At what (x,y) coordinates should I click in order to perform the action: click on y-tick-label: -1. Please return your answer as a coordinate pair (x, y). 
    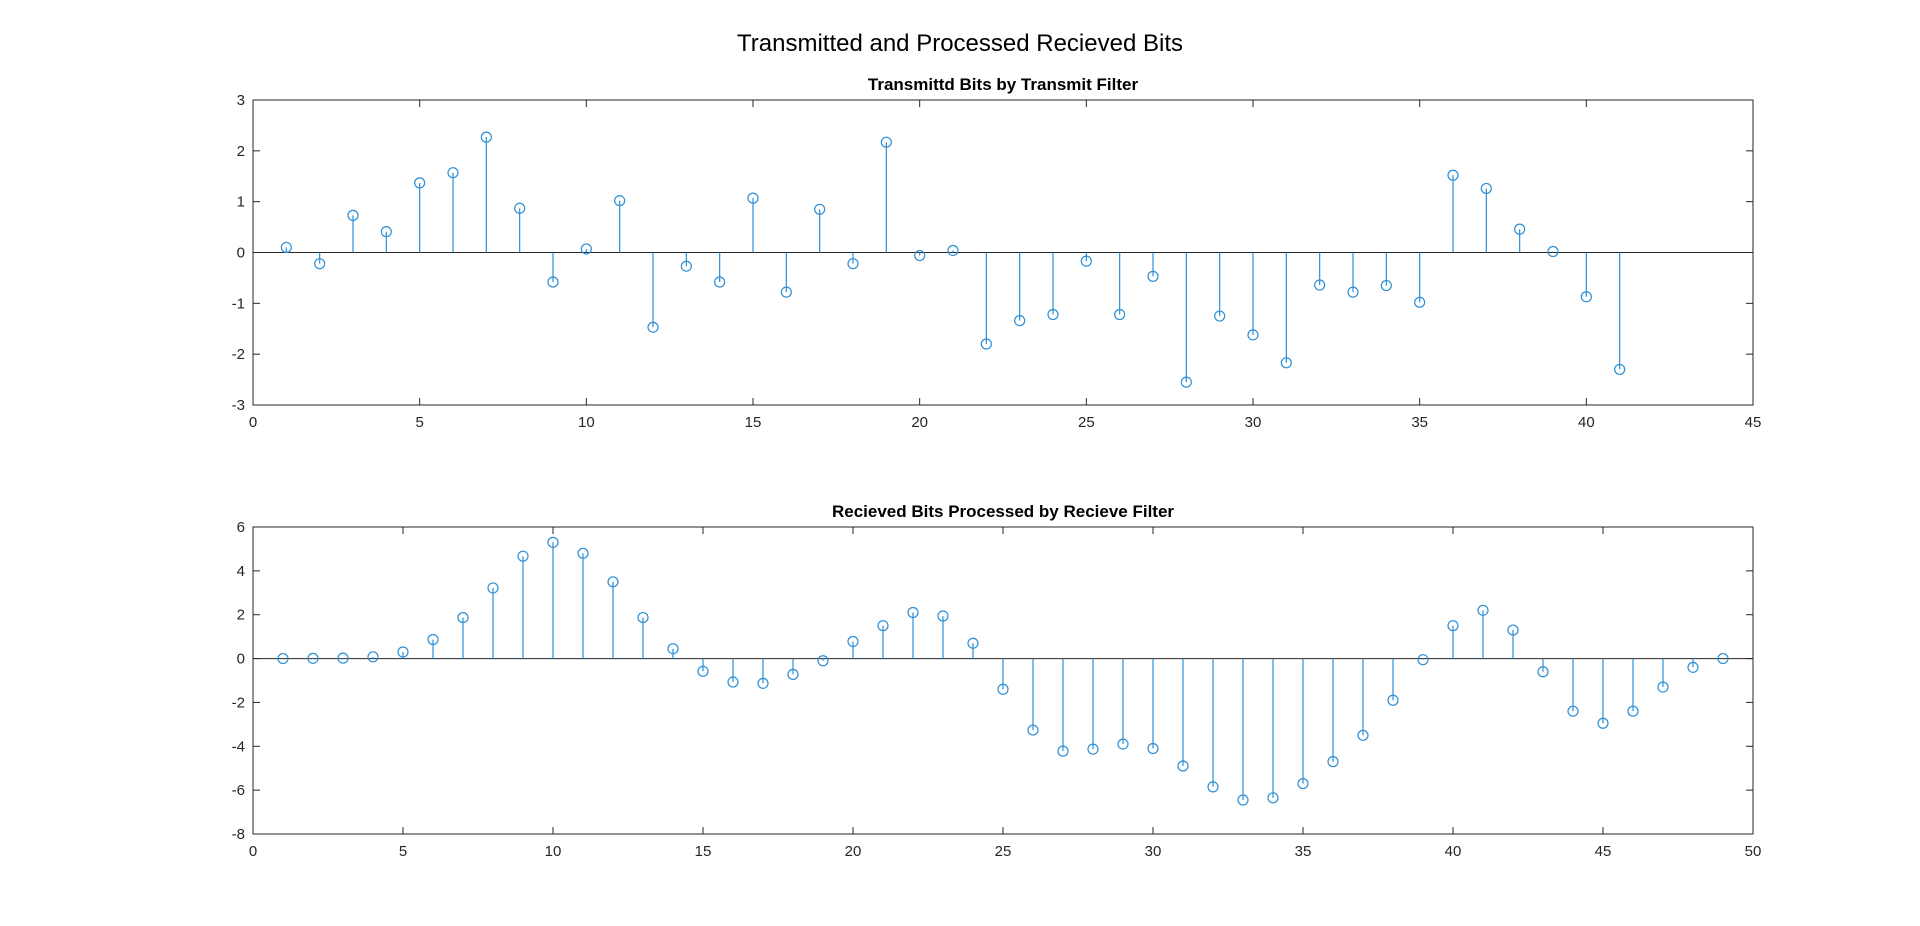
    Looking at the image, I should click on (238, 303).